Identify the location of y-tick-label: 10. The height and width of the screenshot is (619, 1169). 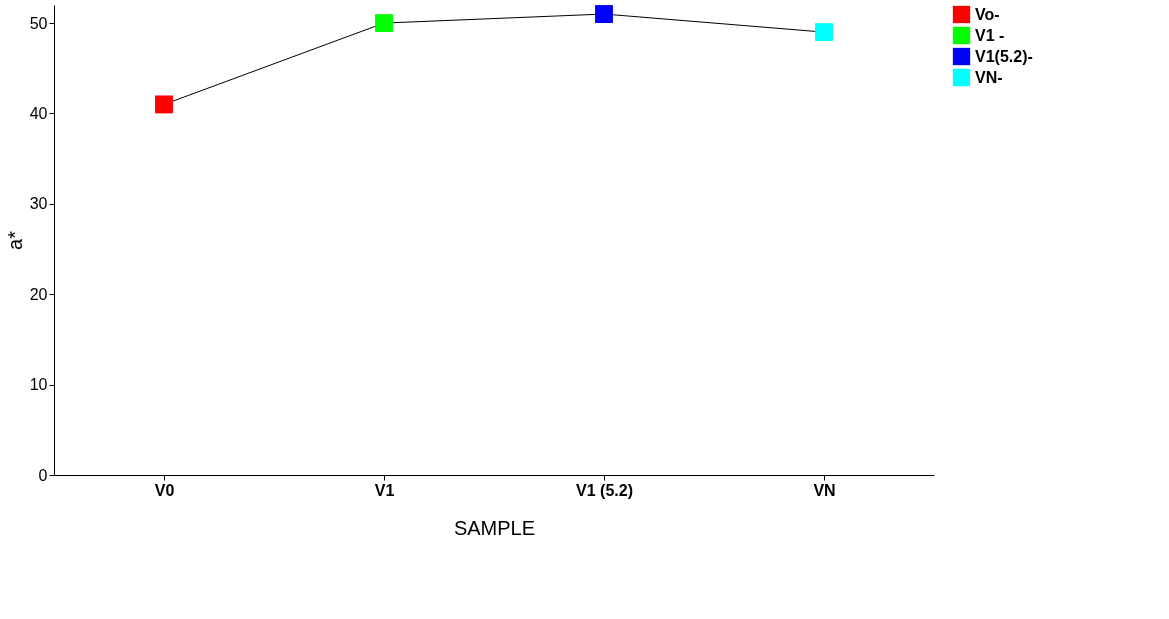
(38, 385).